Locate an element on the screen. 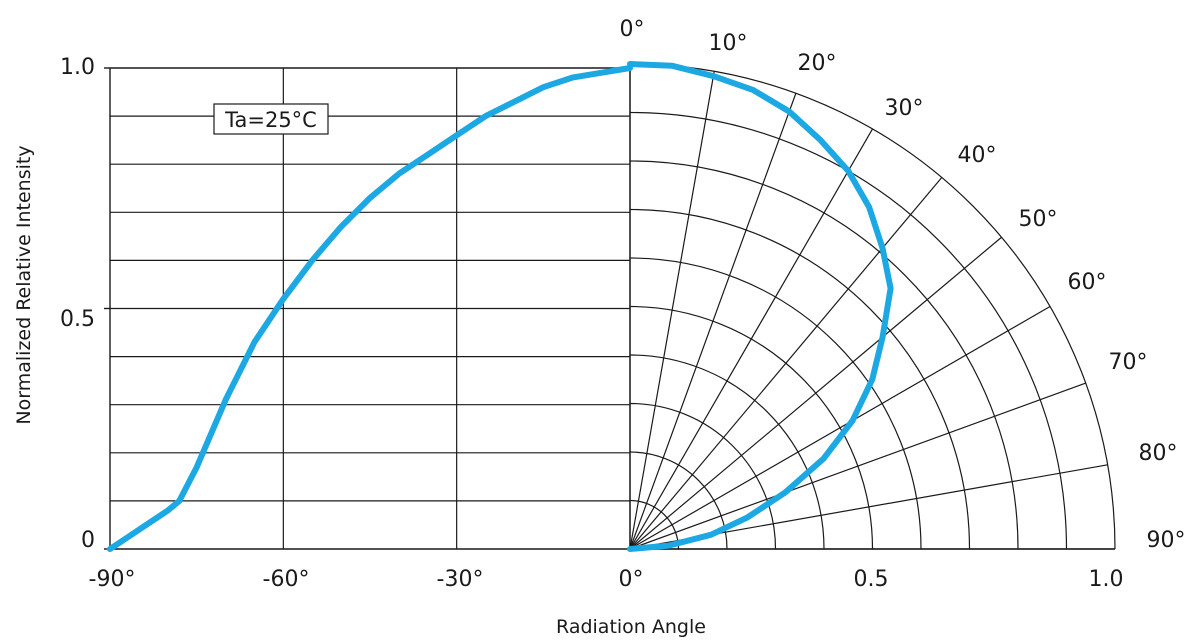 The height and width of the screenshot is (643, 1194). angle-label-60: 60° is located at coordinates (1087, 282).